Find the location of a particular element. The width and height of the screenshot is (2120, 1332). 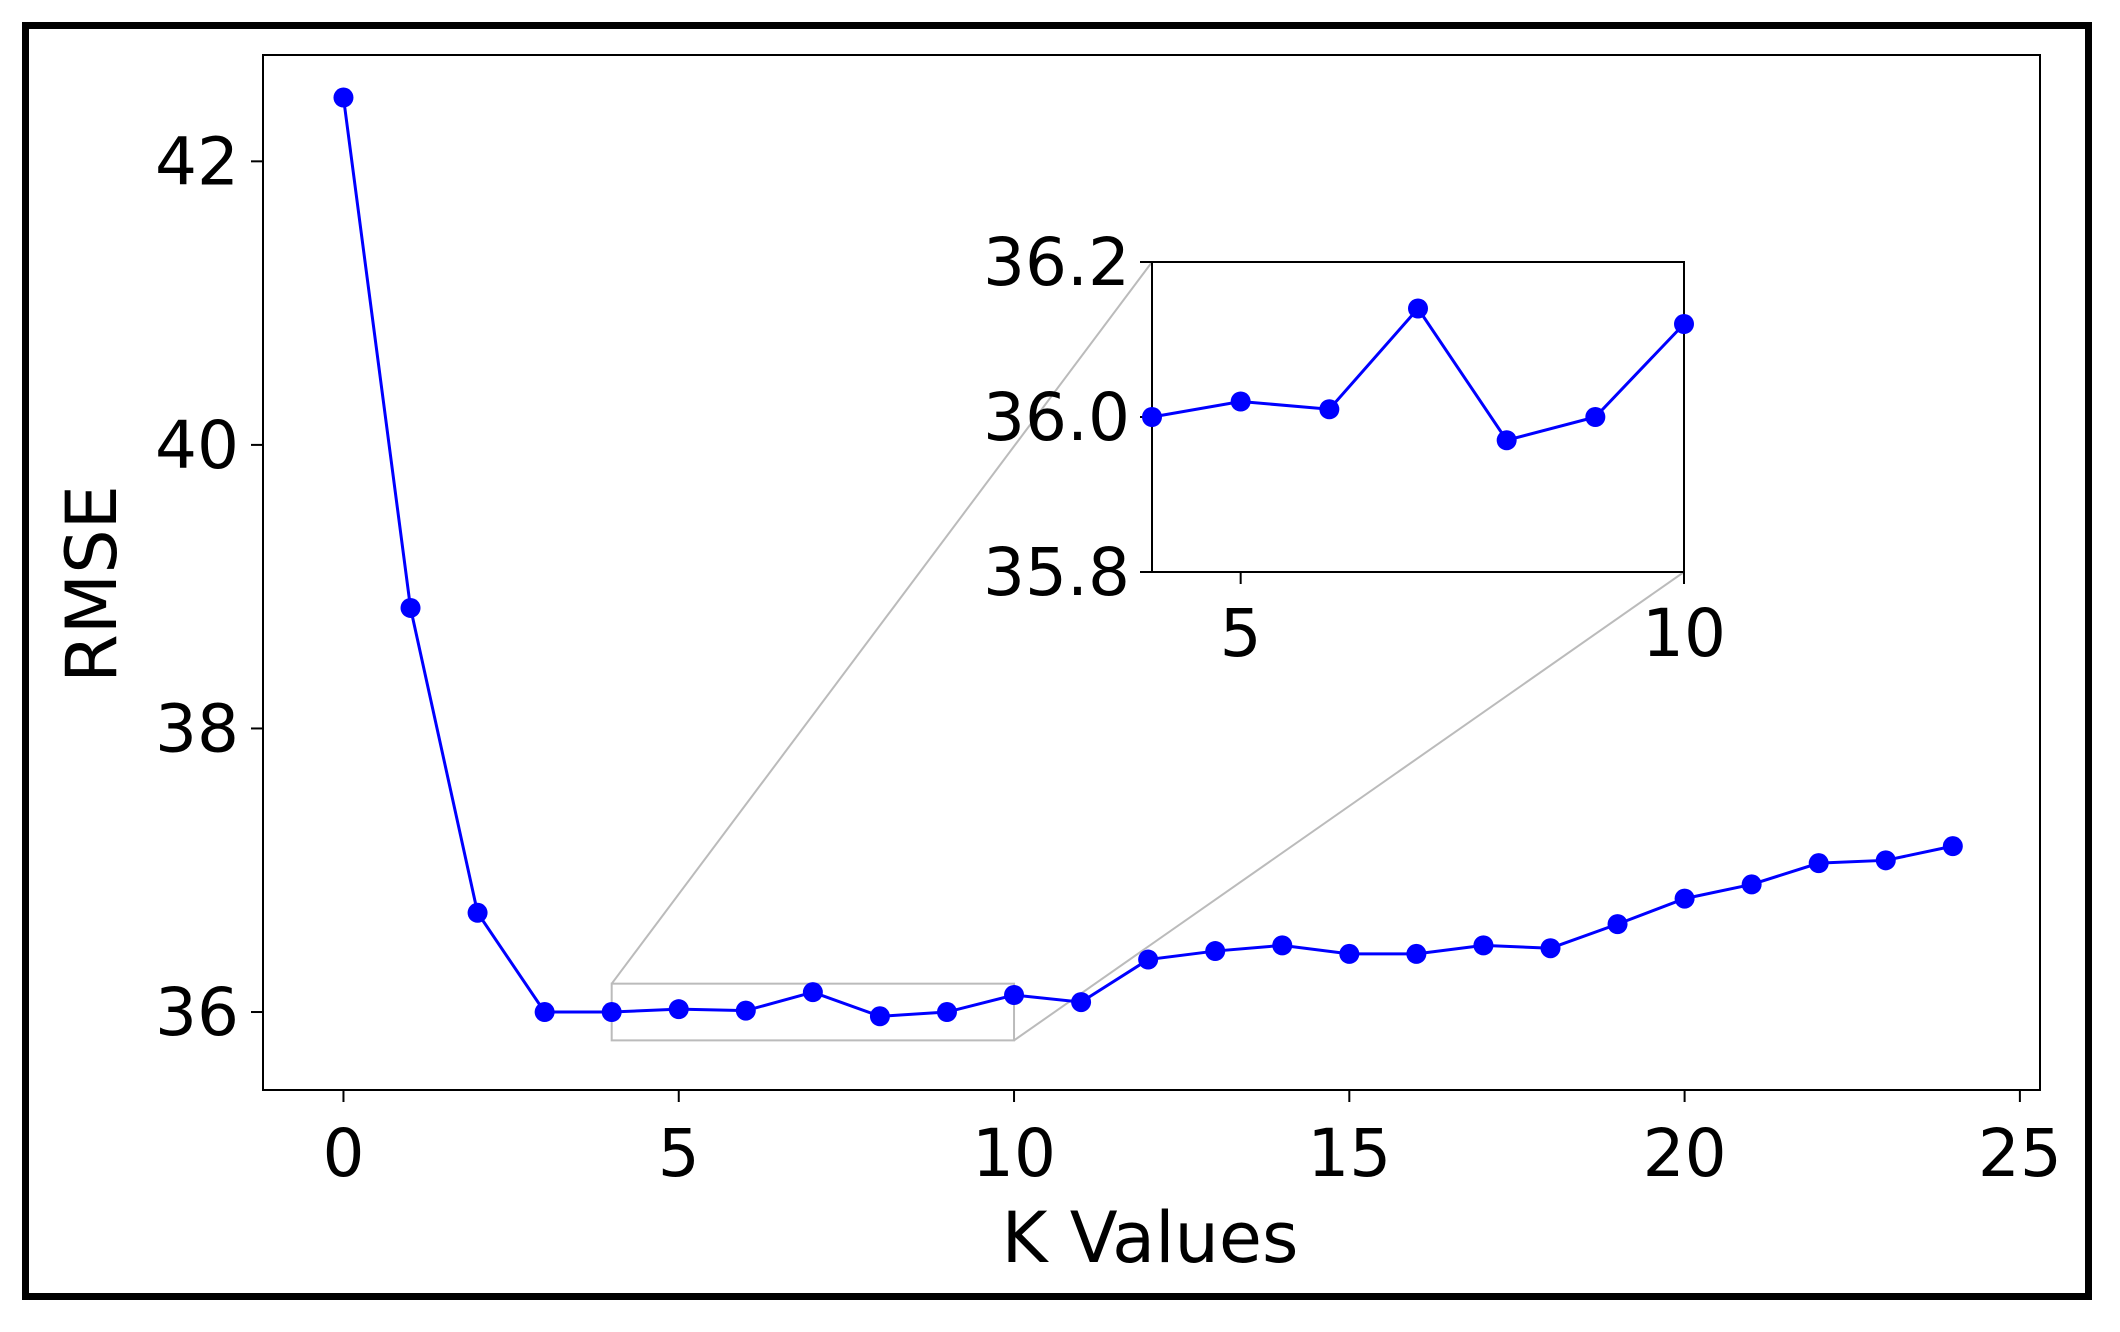

inset-y-tick-label: 36.0 is located at coordinates (1056, 417).